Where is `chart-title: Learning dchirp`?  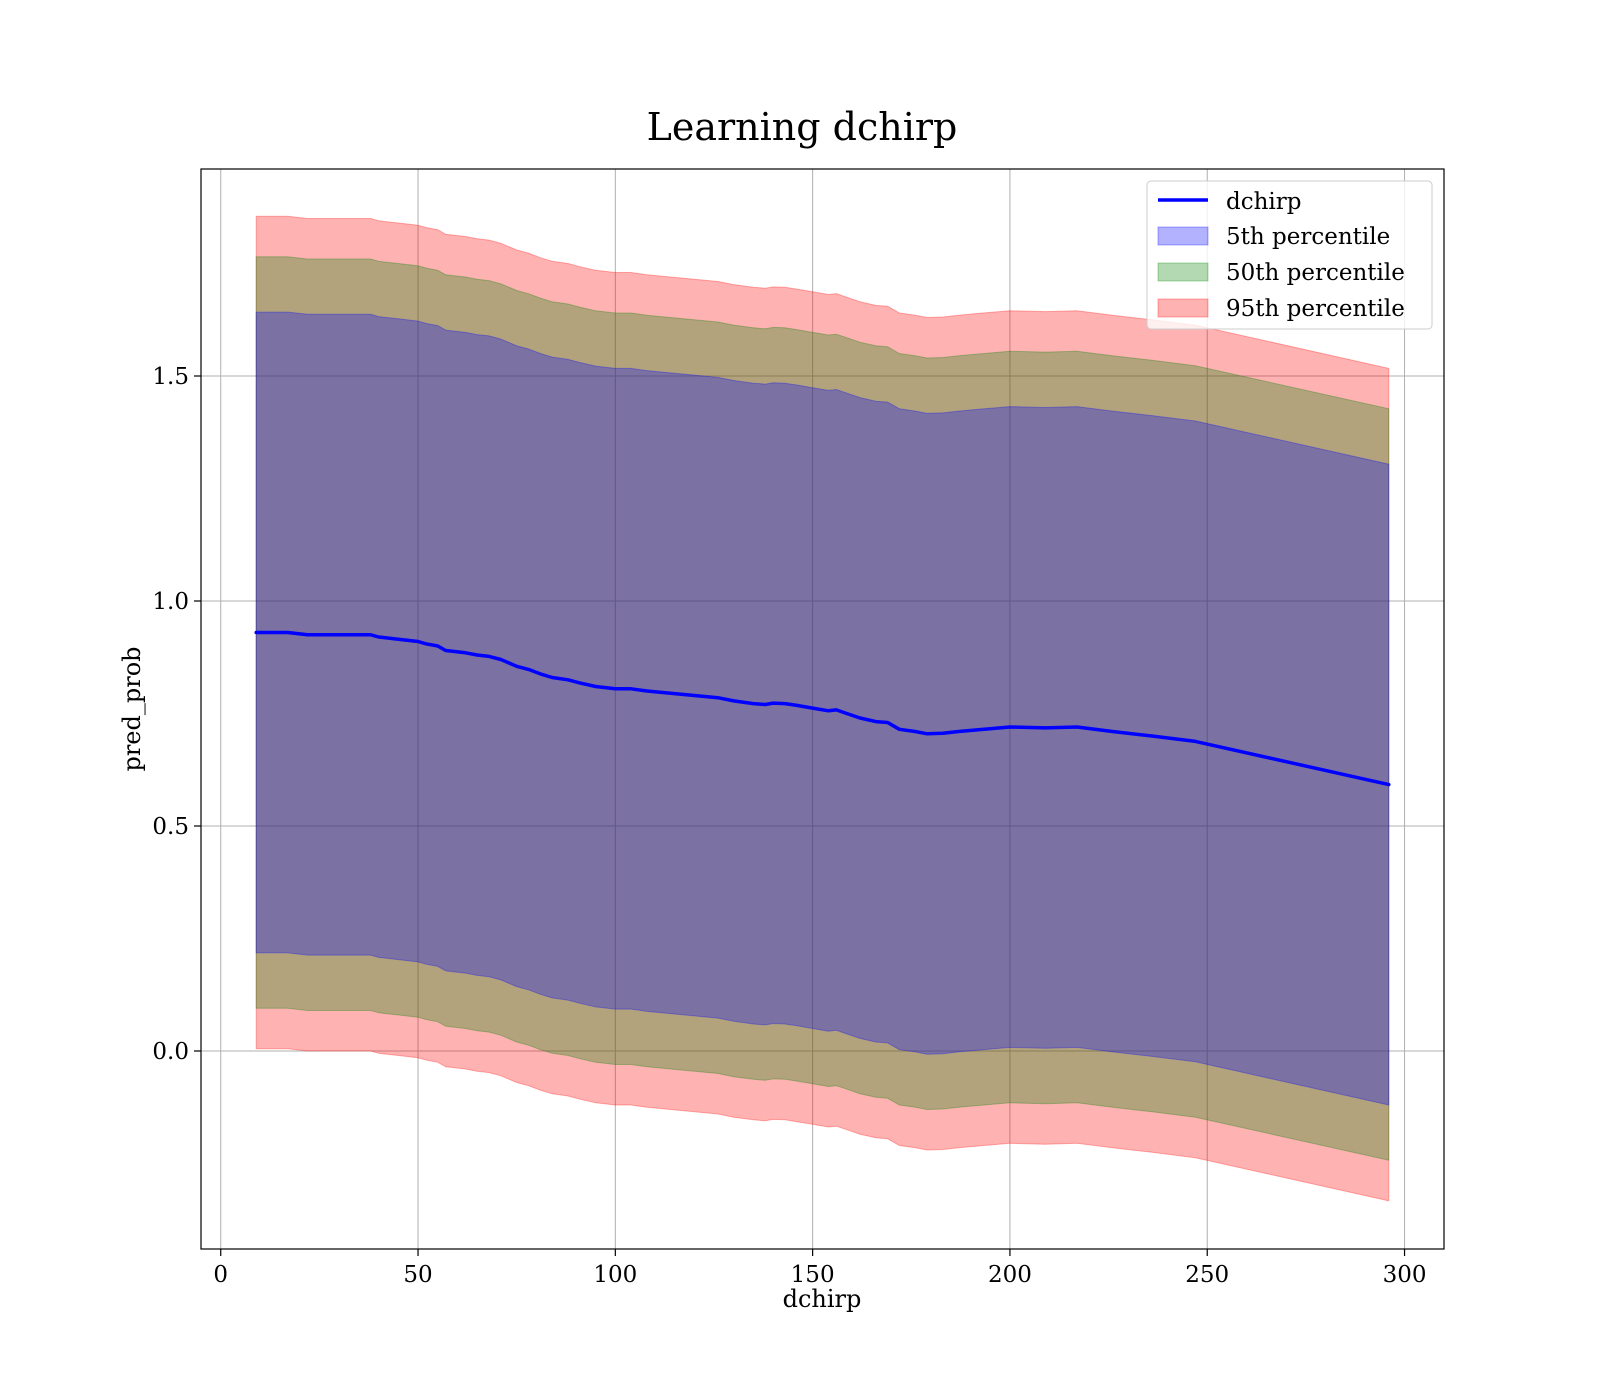
chart-title: Learning dchirp is located at coordinates (802, 127).